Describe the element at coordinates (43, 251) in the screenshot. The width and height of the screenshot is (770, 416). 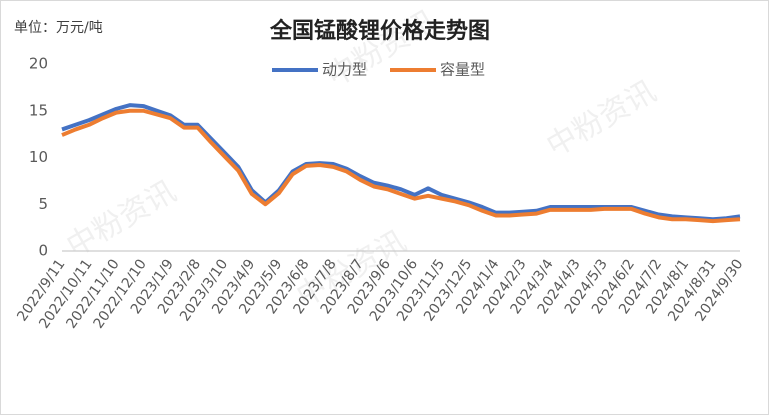
I see `y-tick-label: 0` at that location.